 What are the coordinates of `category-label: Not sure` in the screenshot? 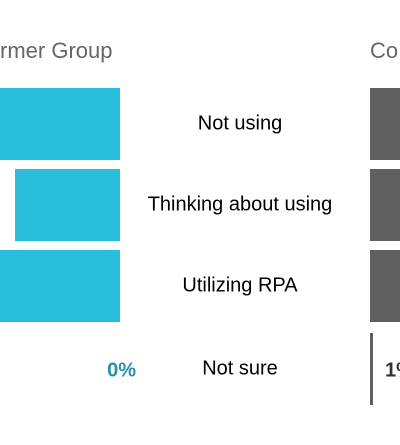 It's located at (240, 368).